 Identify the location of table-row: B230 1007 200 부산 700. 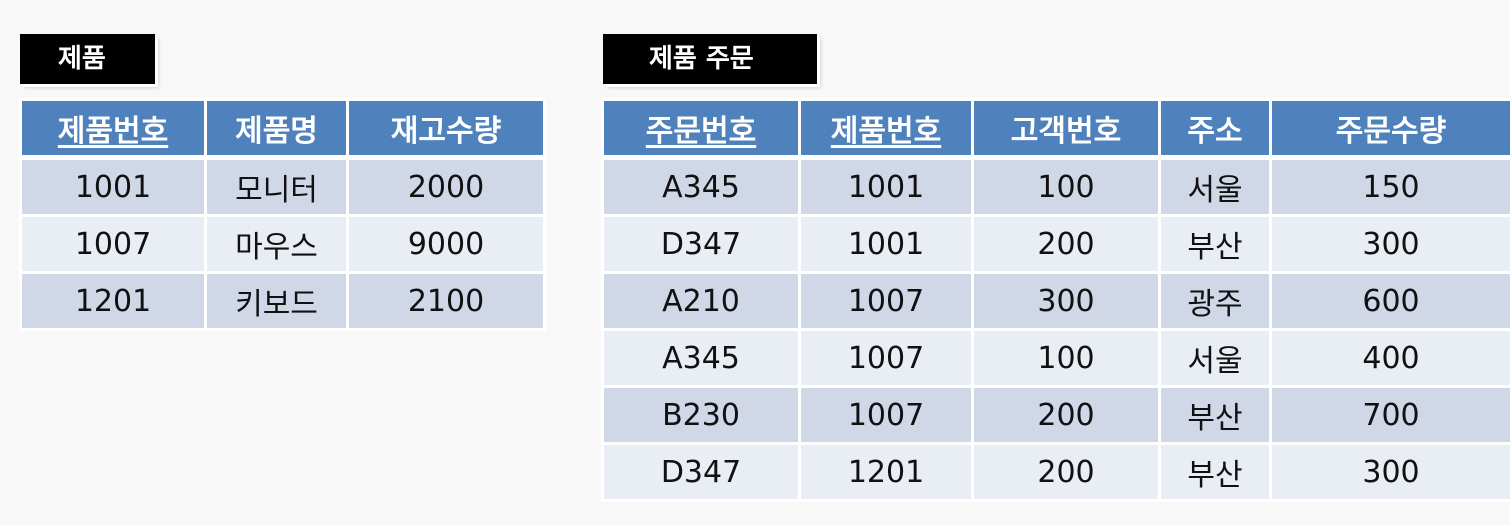
(1055, 415).